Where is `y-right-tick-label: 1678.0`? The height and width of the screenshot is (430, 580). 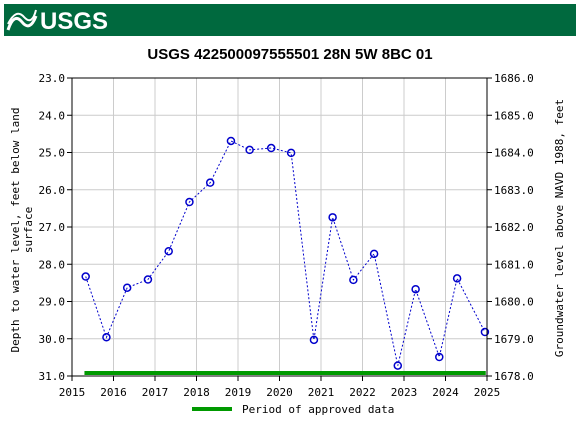 y-right-tick-label: 1678.0 is located at coordinates (514, 376).